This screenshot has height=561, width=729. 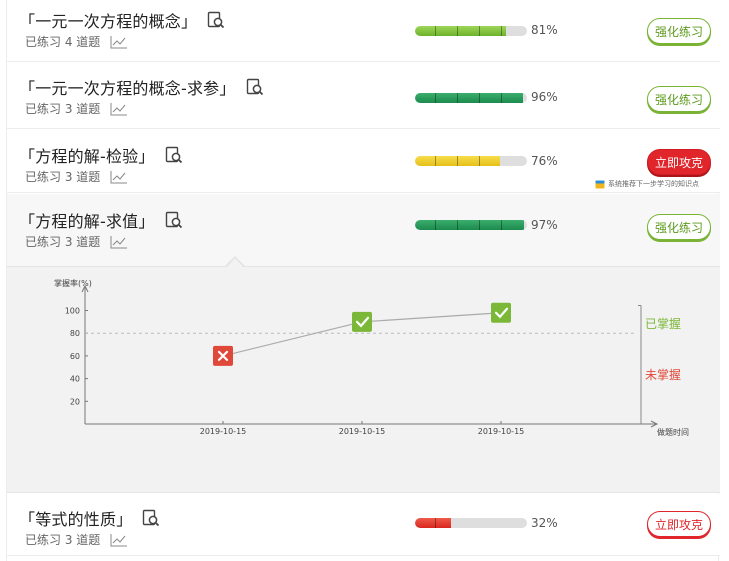 What do you see at coordinates (663, 323) in the screenshot?
I see `mastered-label: 已掌握` at bounding box center [663, 323].